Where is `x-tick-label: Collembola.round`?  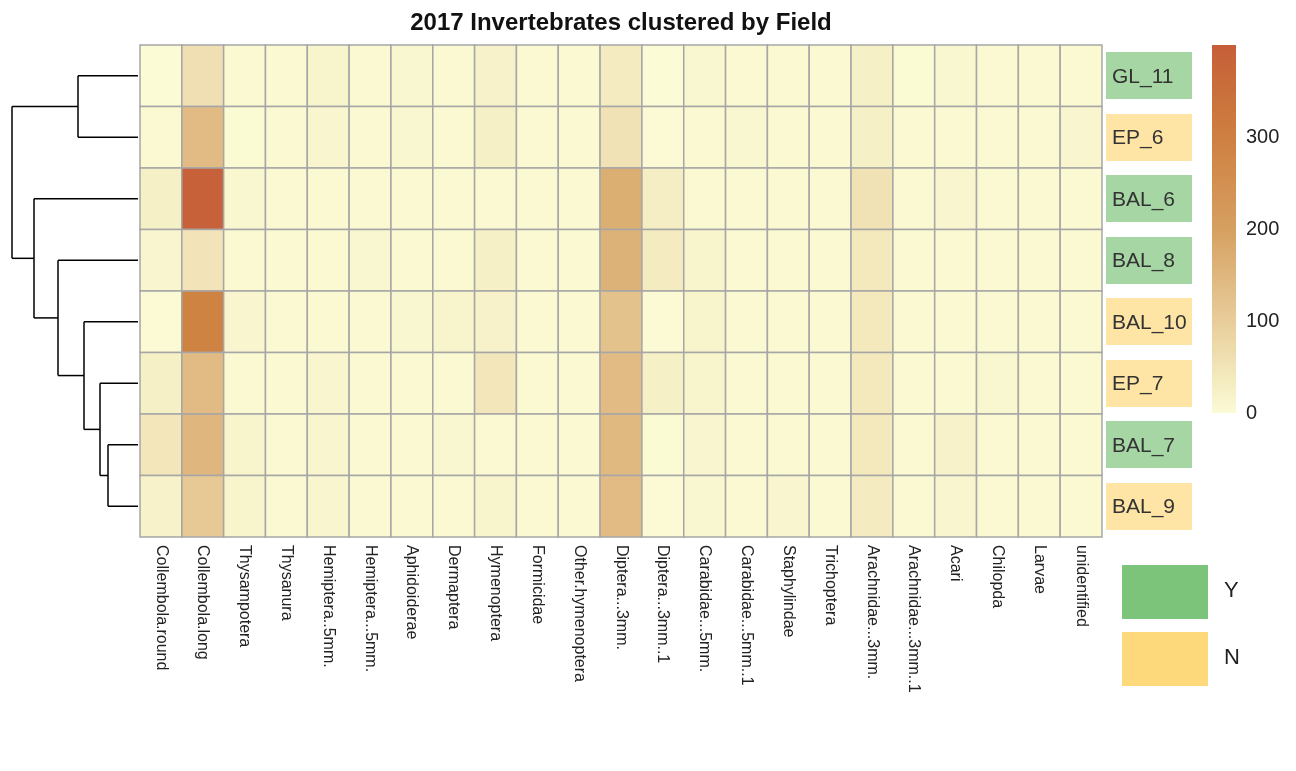
x-tick-label: Collembola.round is located at coordinates (162, 608).